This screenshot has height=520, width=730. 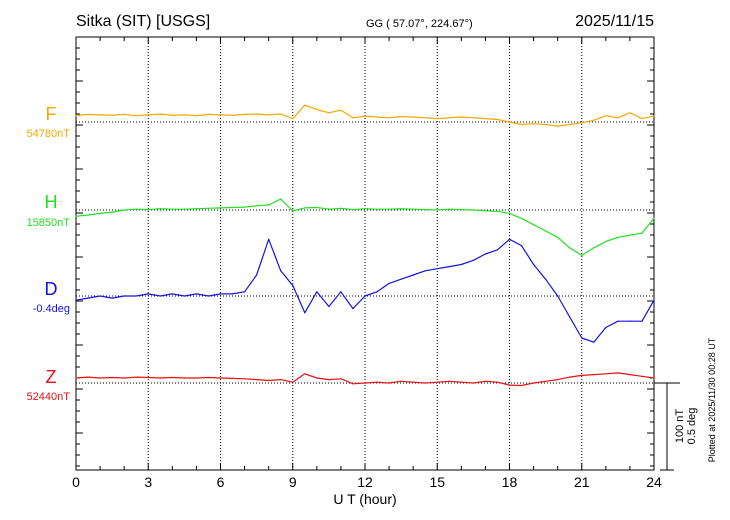 What do you see at coordinates (49, 134) in the screenshot?
I see `series-f-baseline-value: 54780nT` at bounding box center [49, 134].